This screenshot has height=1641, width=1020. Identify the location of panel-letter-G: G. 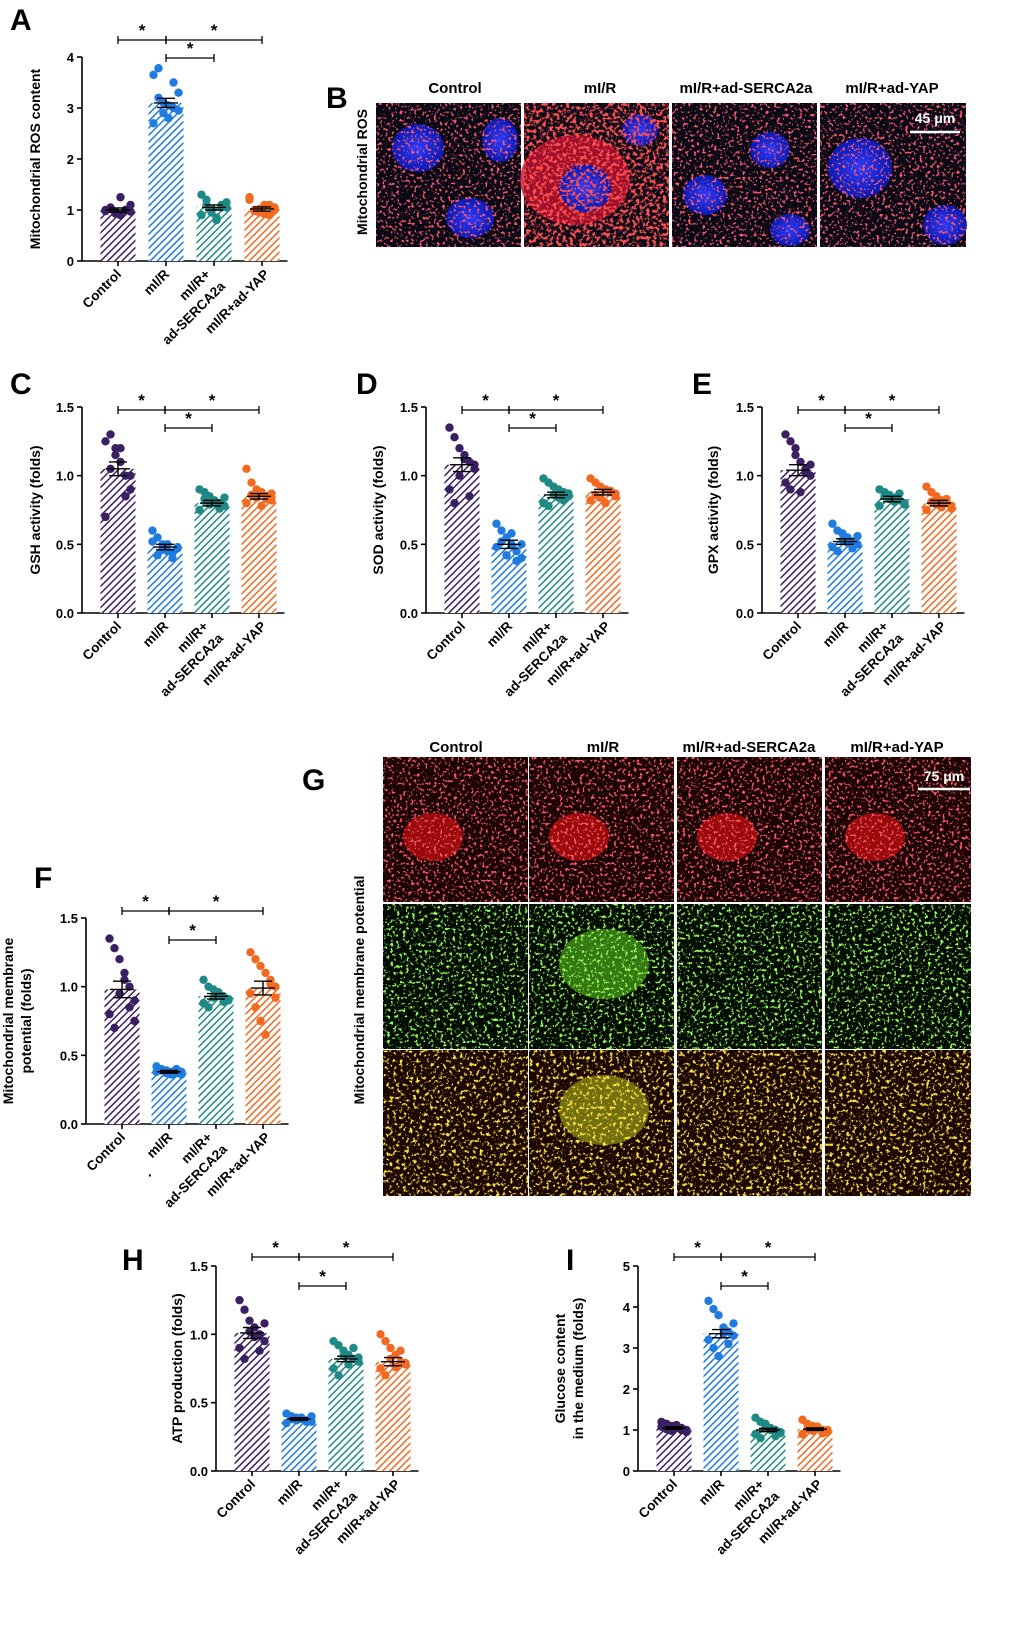
(313, 780).